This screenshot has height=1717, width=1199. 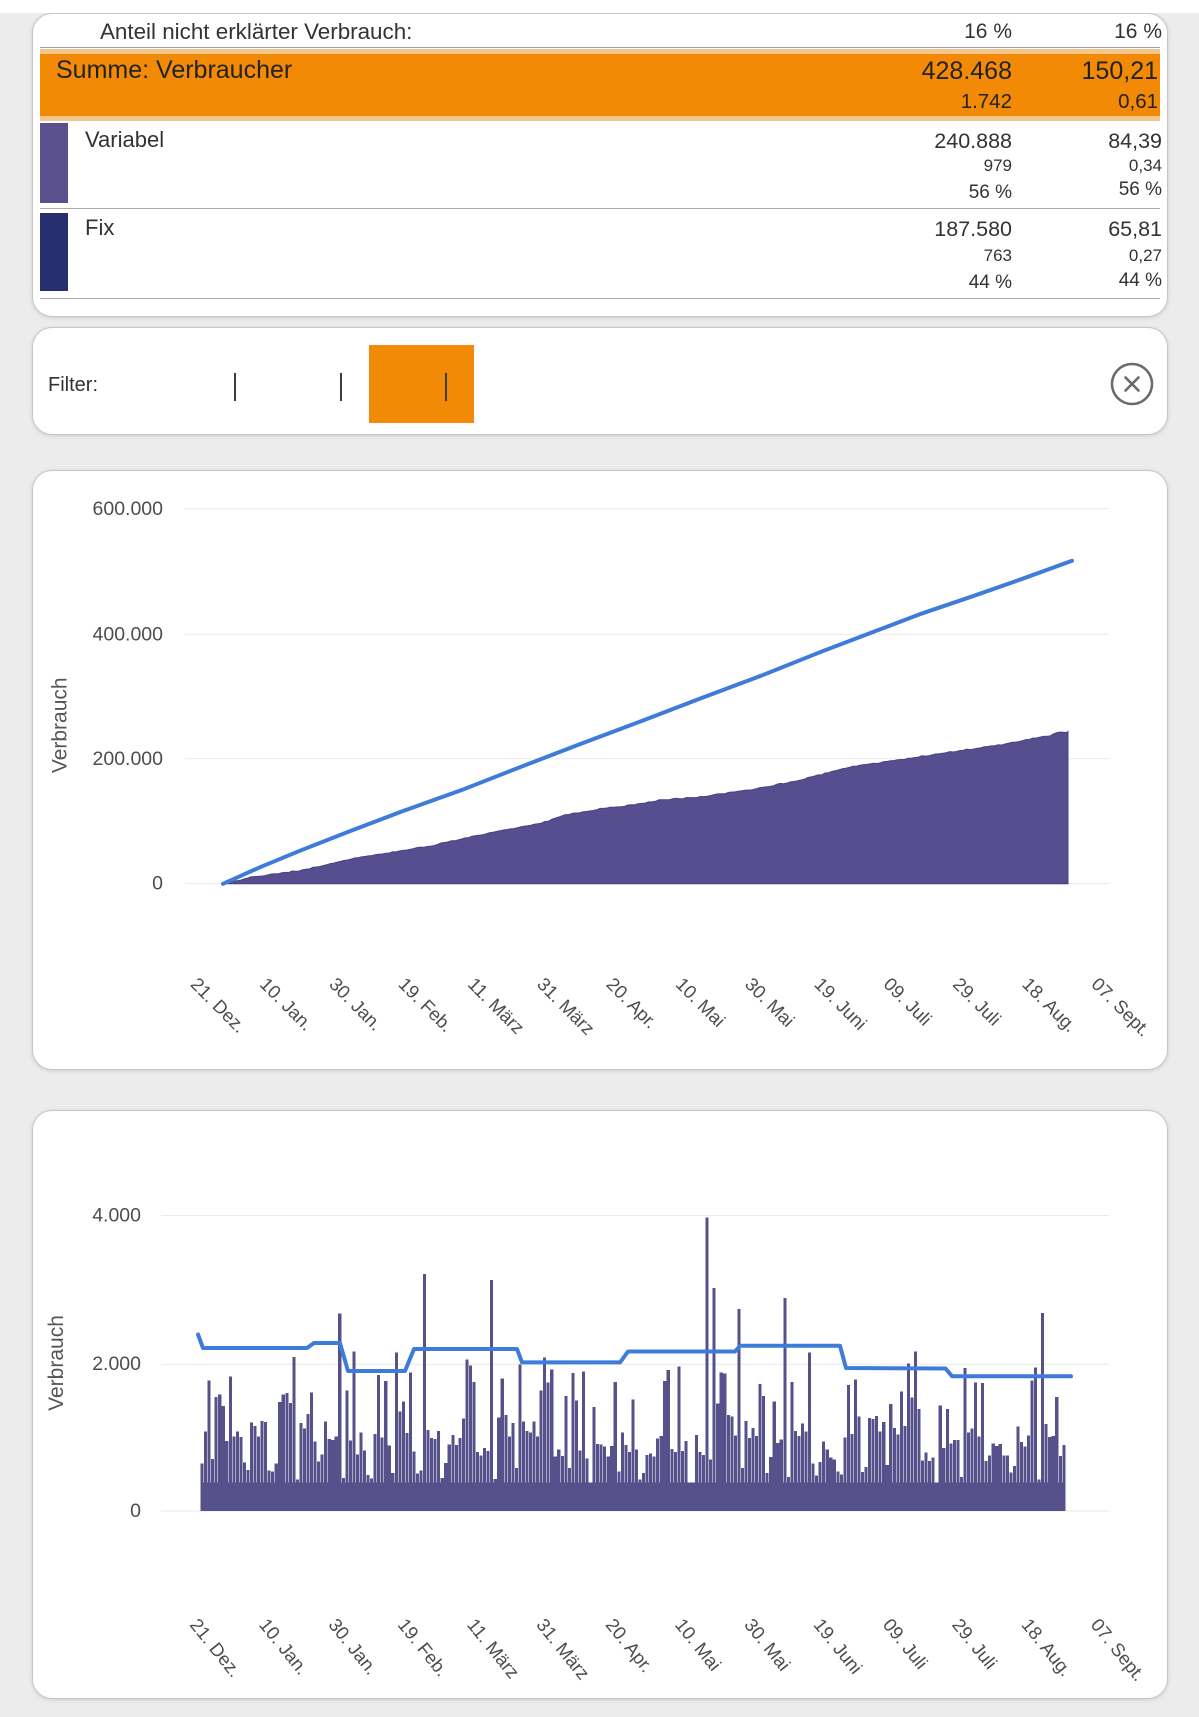 I want to click on svg-text: 600.000, so click(x=128, y=509).